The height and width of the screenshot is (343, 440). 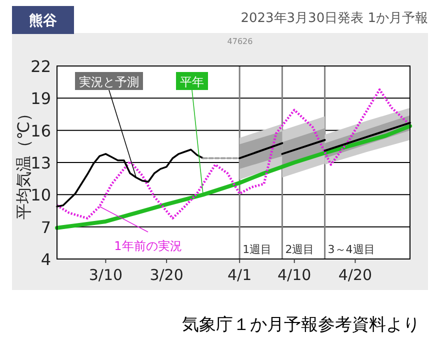 I want to click on x-tick-label: 4/20, so click(x=355, y=275).